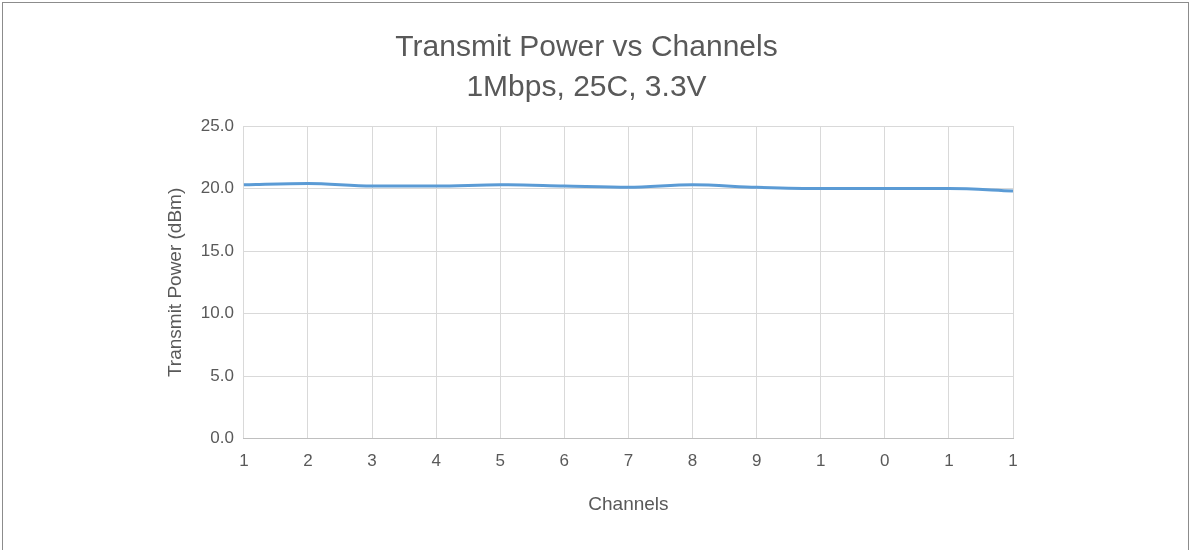 This screenshot has width=1193, height=550. I want to click on line-series, so click(628, 187).